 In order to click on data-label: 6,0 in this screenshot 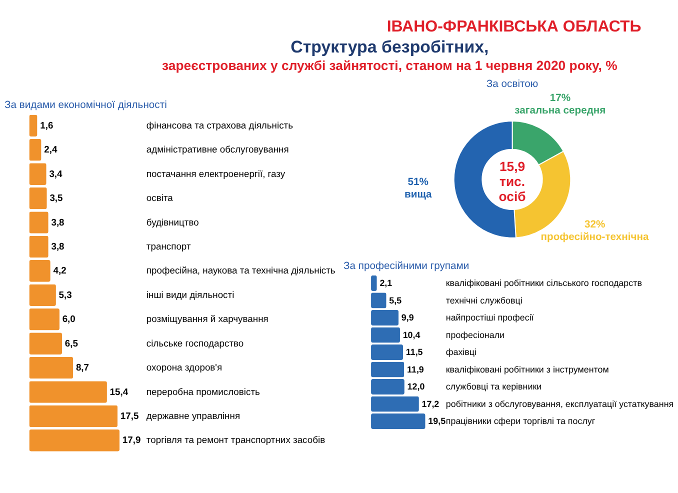, I will do `click(69, 318)`.